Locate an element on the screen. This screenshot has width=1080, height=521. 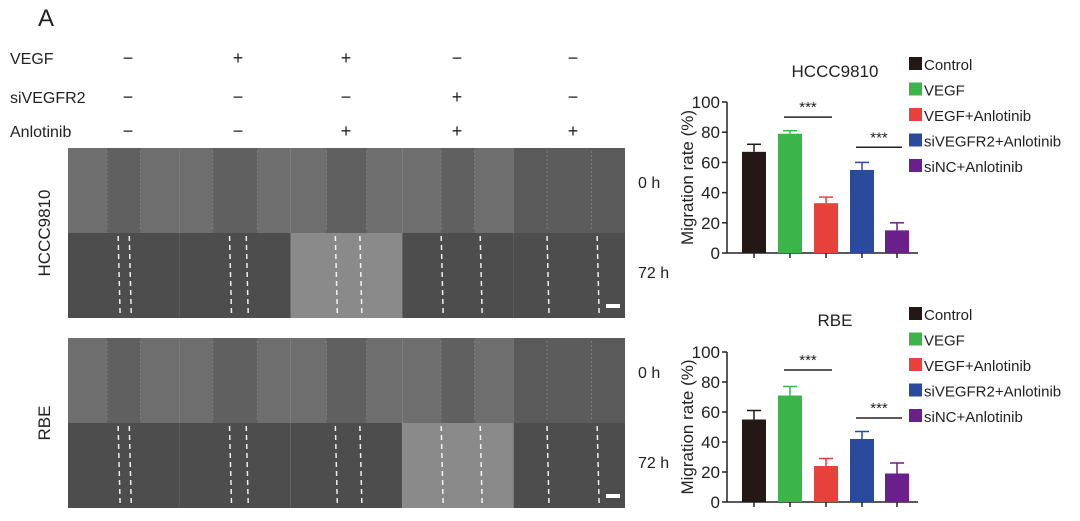
treatment-table: VEGF − + + − − siVEGFR2 − − − + − Anlotinib − − + + + is located at coordinates (294, 94).